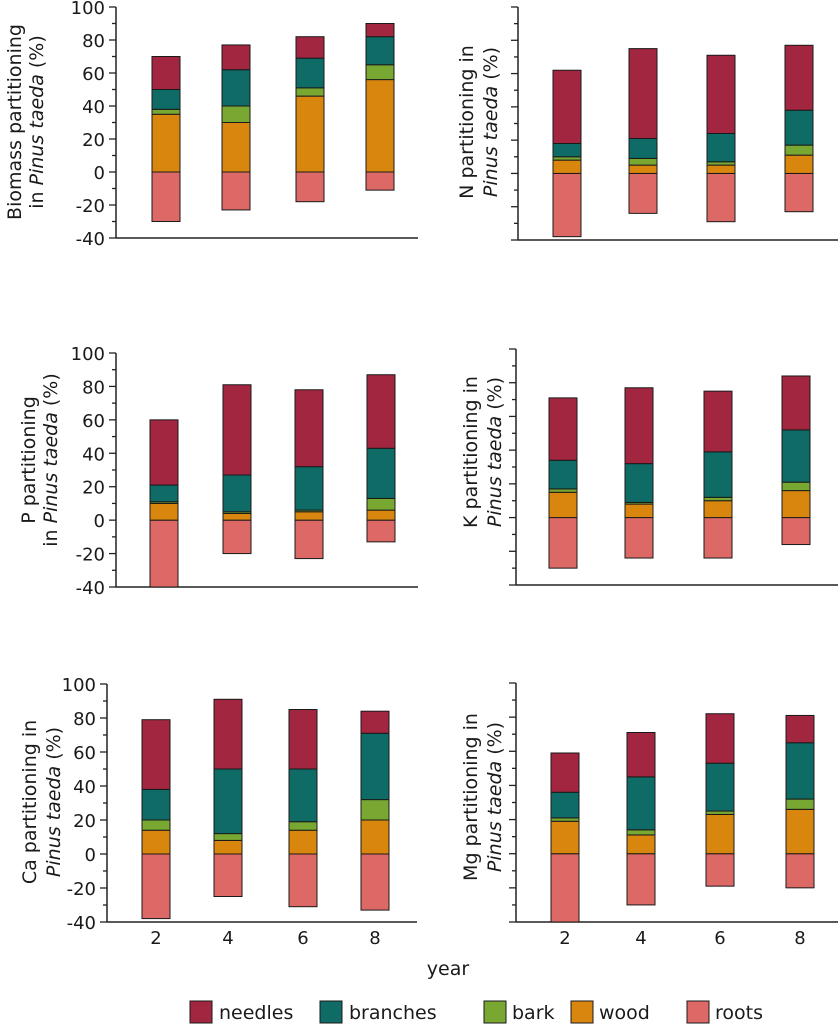  Describe the element at coordinates (582, 1012) in the screenshot. I see `legend-swatch-wood` at that location.